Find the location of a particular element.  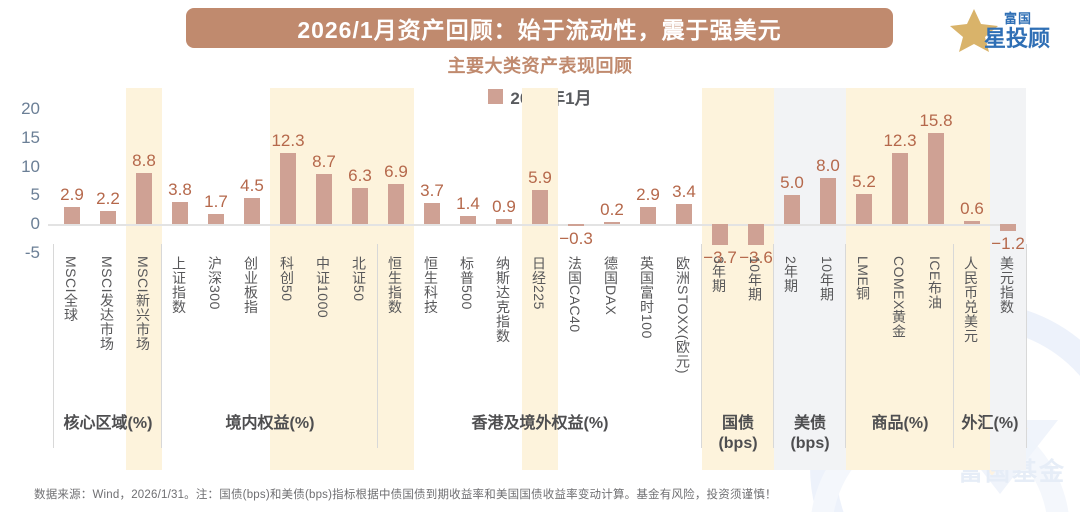

bar-value-label: 0.9 is located at coordinates (504, 206).